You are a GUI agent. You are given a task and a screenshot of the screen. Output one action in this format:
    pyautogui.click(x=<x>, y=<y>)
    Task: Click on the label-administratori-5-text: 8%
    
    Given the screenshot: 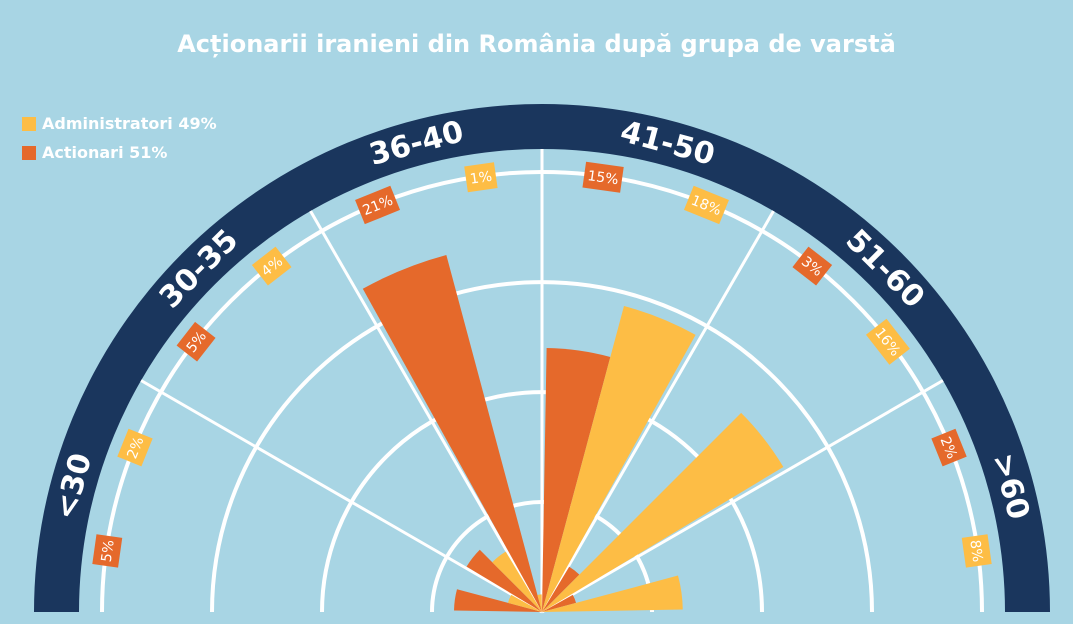 What is the action you would take?
    pyautogui.click(x=975, y=551)
    